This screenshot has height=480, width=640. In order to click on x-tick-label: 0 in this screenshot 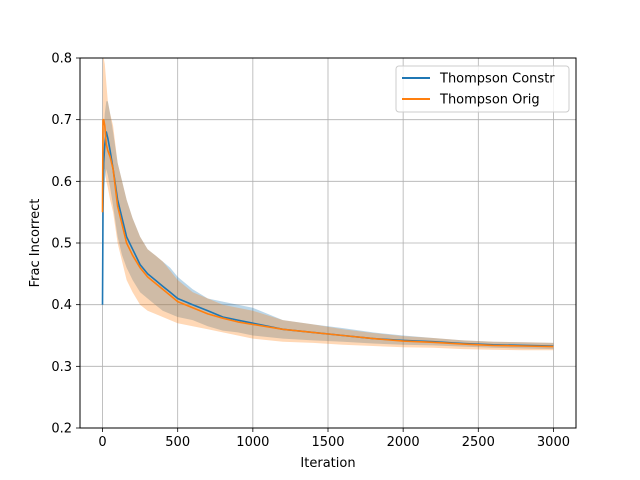, I will do `click(102, 442)`.